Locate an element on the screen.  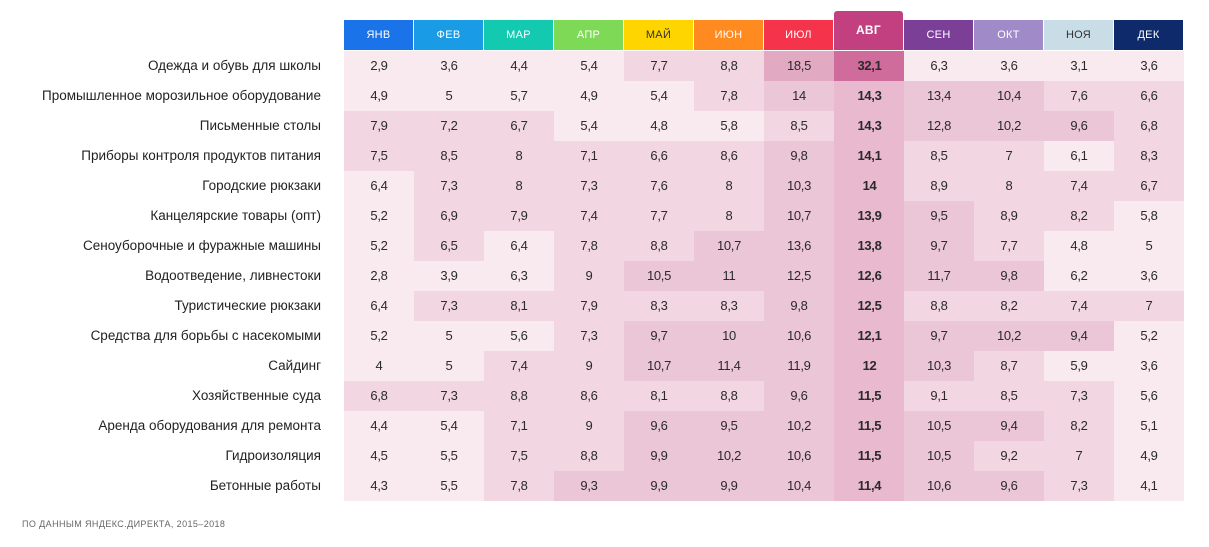
heatmap-cell: 5,8 is located at coordinates (1149, 216).